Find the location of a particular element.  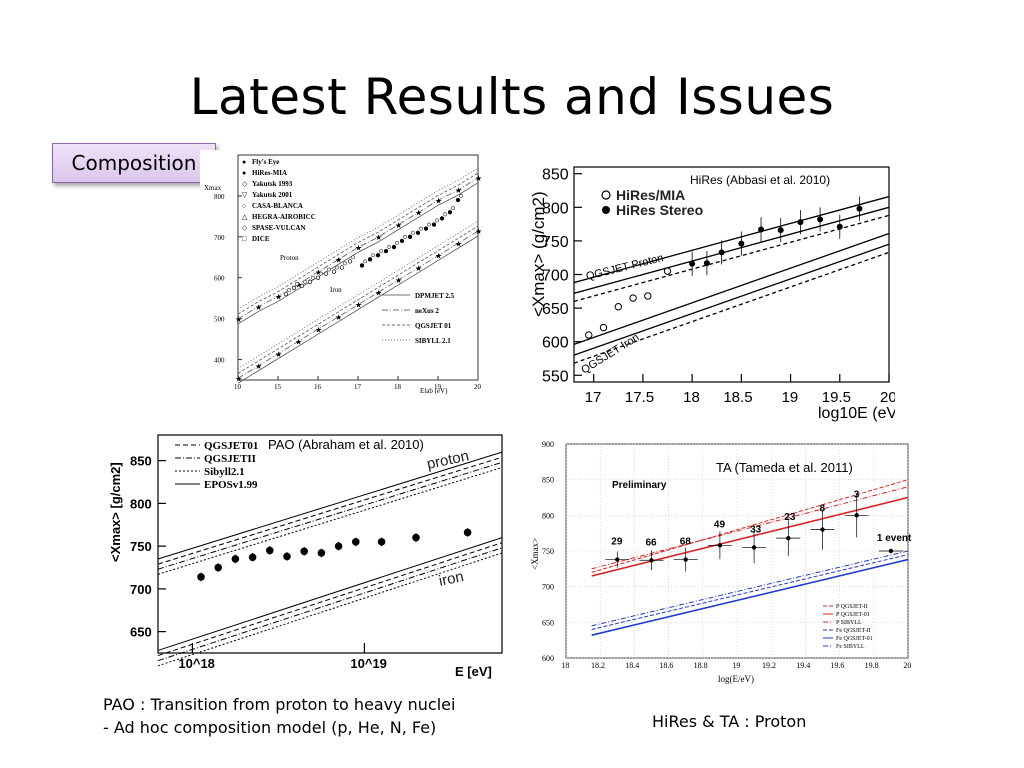

c2-xtick-label: 18.5 is located at coordinates (737, 397).